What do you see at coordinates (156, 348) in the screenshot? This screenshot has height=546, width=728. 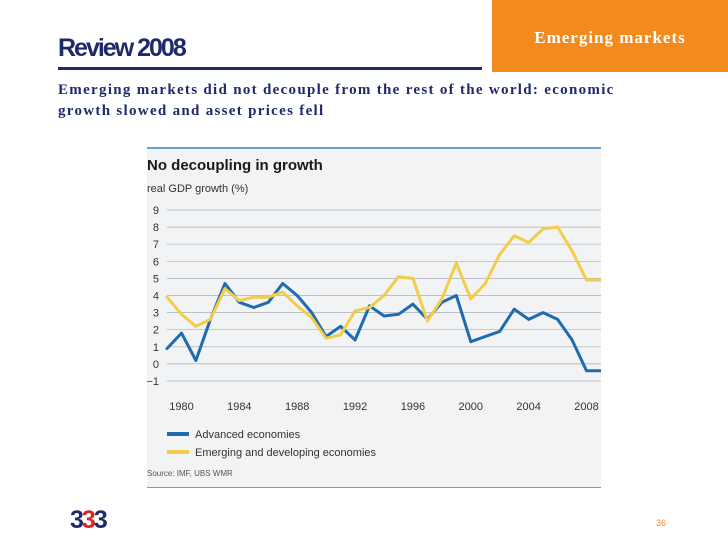 I see `y-tick-label: 1` at bounding box center [156, 348].